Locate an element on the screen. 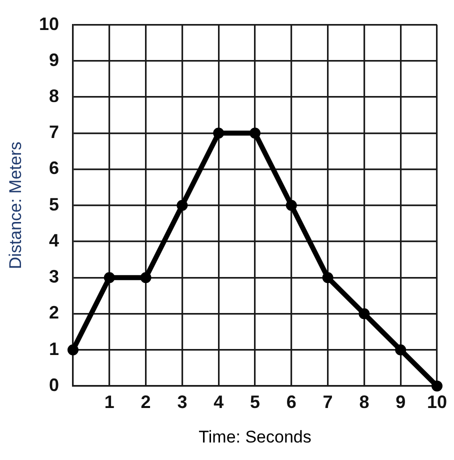  x-tick-label: 1 is located at coordinates (109, 402).